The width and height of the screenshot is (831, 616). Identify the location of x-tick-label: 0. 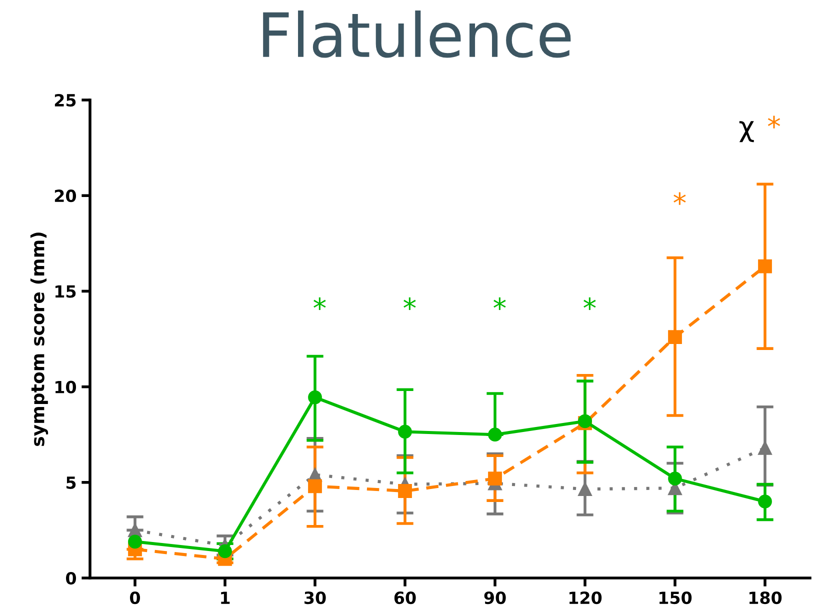
(135, 597).